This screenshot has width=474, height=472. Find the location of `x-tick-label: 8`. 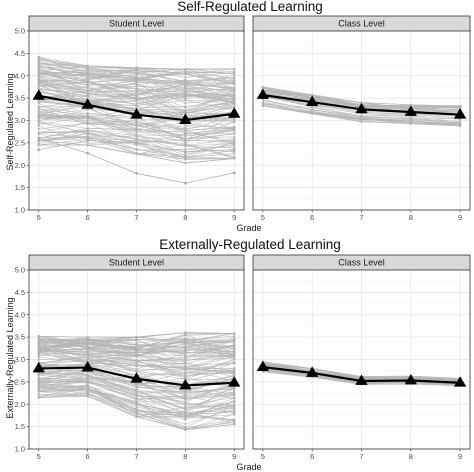

x-tick-label: 8 is located at coordinates (185, 456).